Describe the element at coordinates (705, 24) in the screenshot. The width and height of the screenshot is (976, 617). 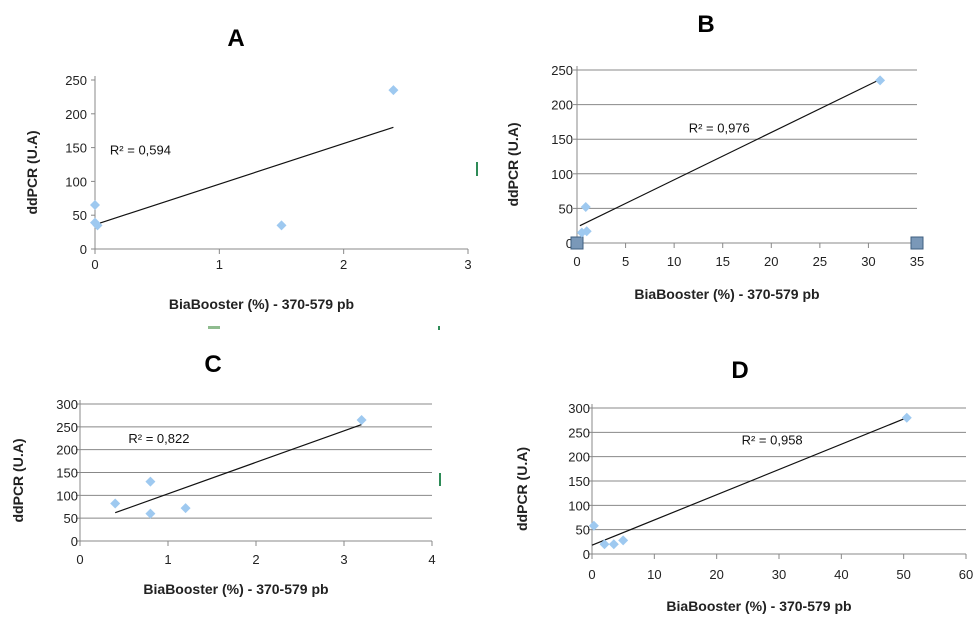
I see `chart-title: B` at that location.